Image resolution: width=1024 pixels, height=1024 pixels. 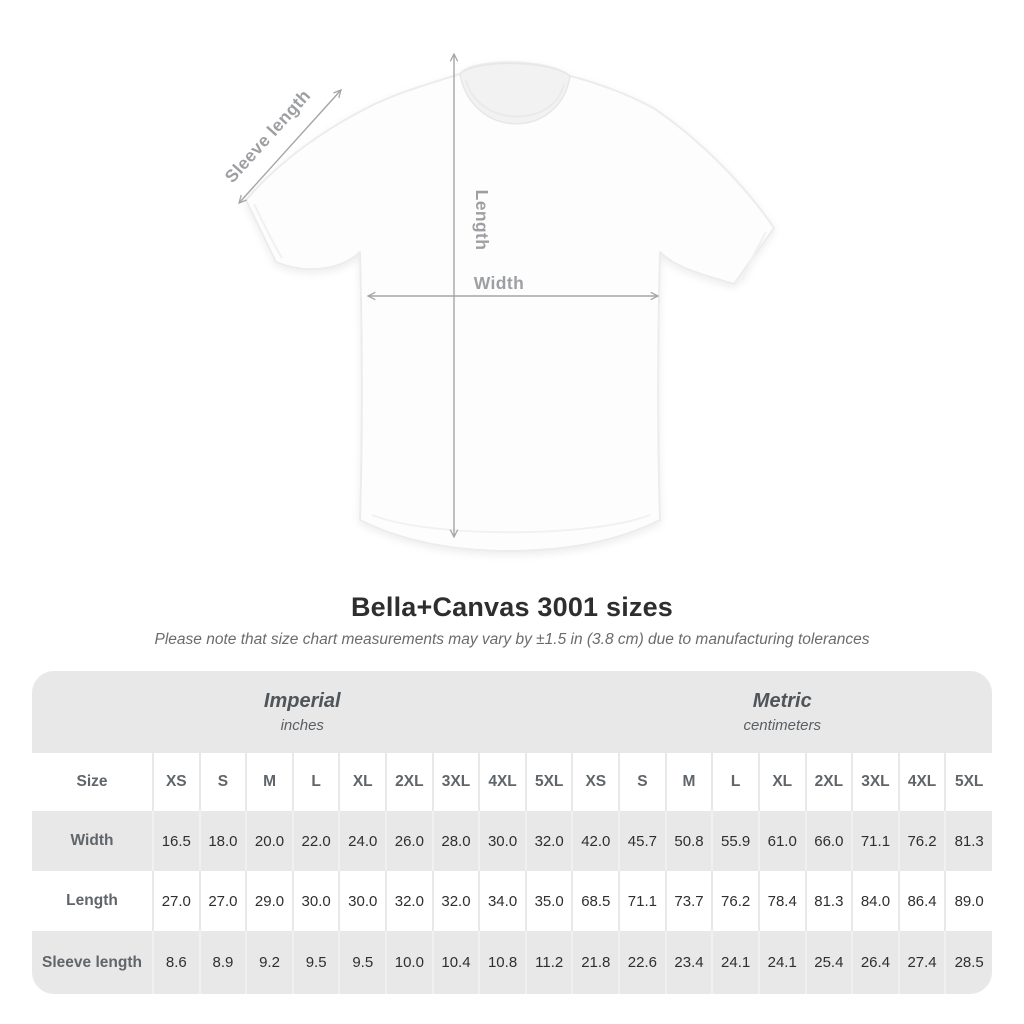 What do you see at coordinates (735, 782) in the screenshot?
I see `size-header-12: L` at bounding box center [735, 782].